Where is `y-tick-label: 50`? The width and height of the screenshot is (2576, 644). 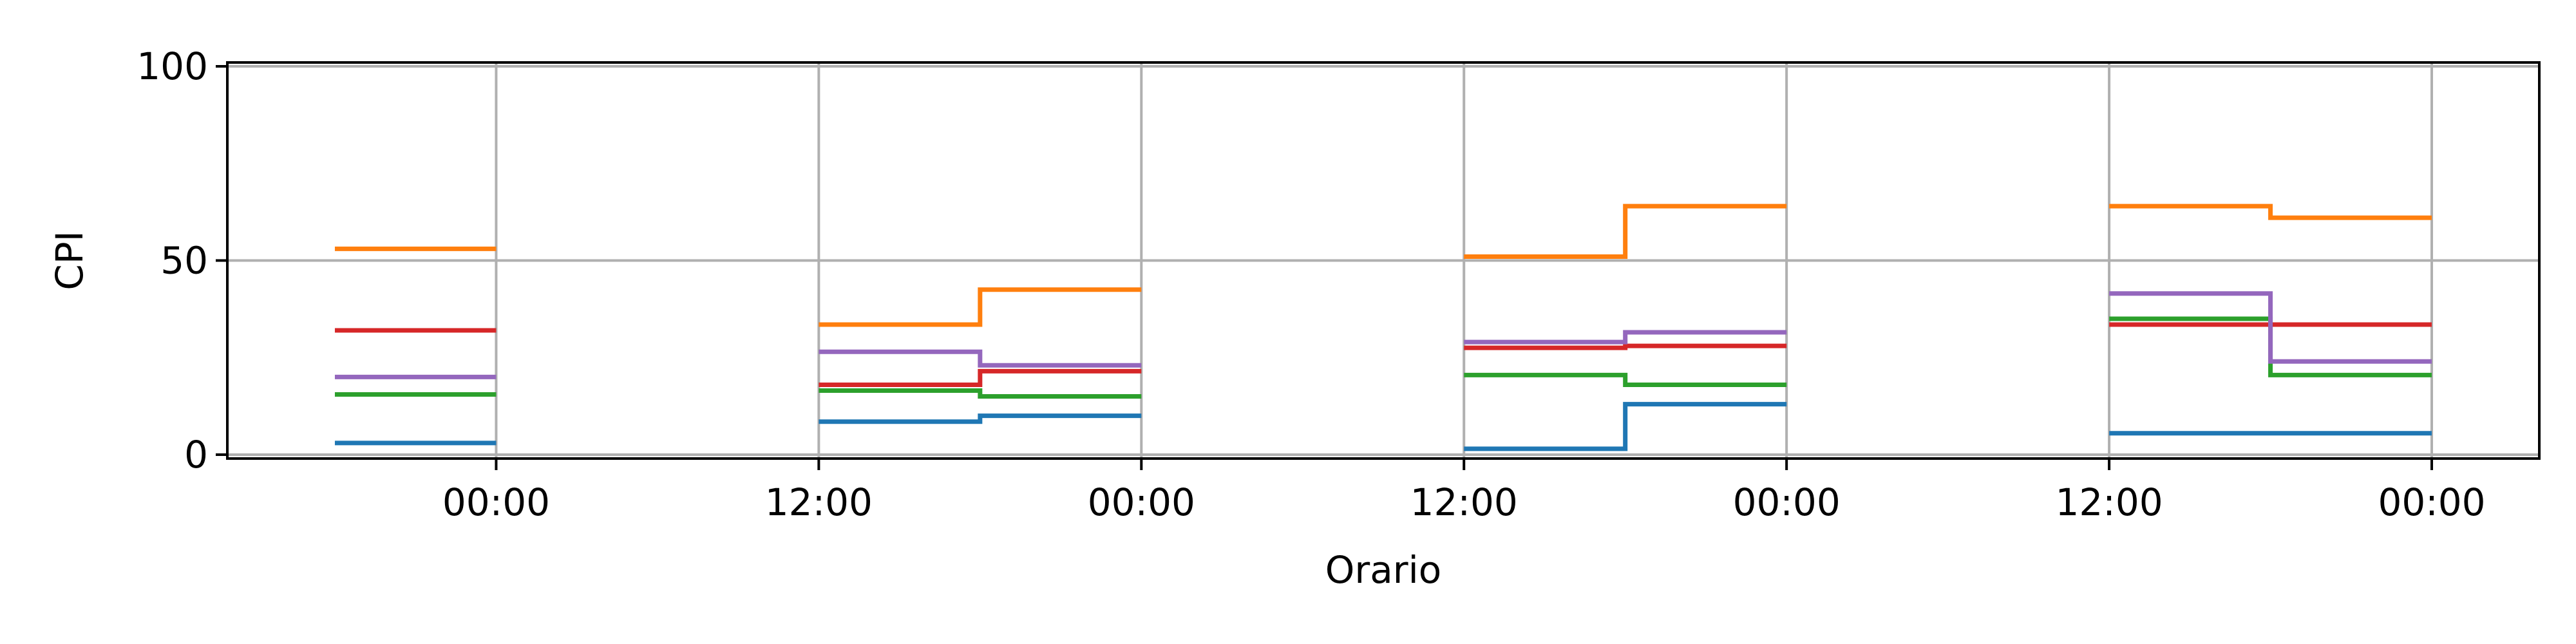
y-tick-label: 50 is located at coordinates (184, 261).